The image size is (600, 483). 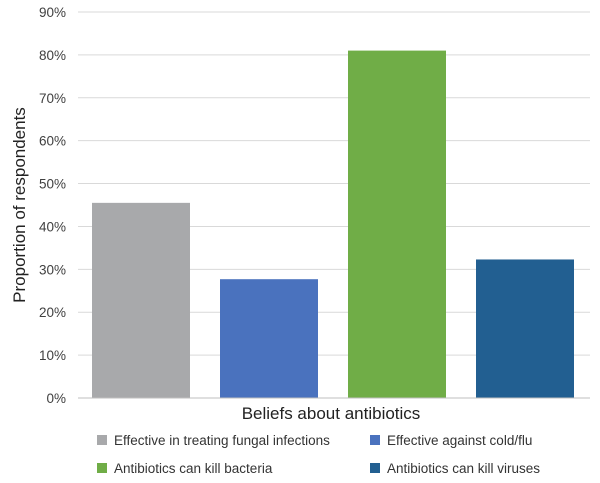 I want to click on y-tick-label: 80%, so click(x=52, y=55).